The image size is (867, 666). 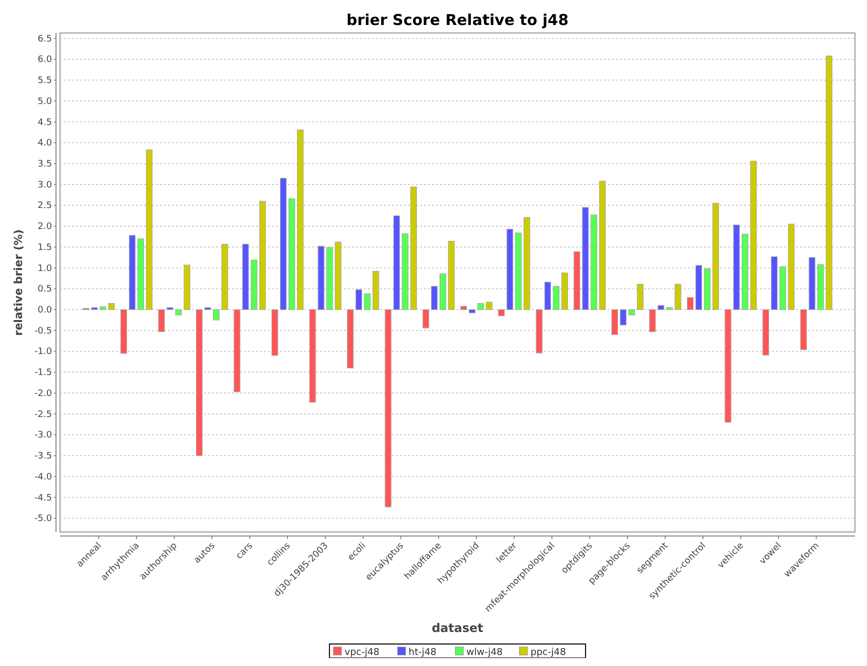 What do you see at coordinates (43, 498) in the screenshot?
I see `y-tick-label: -4.5` at bounding box center [43, 498].